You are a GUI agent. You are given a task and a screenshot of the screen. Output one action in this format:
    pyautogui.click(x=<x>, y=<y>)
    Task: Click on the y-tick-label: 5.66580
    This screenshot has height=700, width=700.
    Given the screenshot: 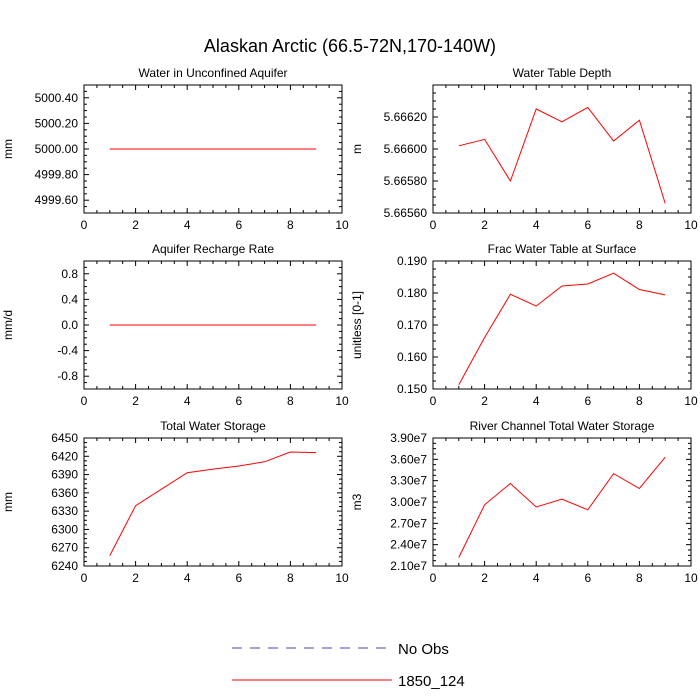 What is the action you would take?
    pyautogui.click(x=406, y=181)
    